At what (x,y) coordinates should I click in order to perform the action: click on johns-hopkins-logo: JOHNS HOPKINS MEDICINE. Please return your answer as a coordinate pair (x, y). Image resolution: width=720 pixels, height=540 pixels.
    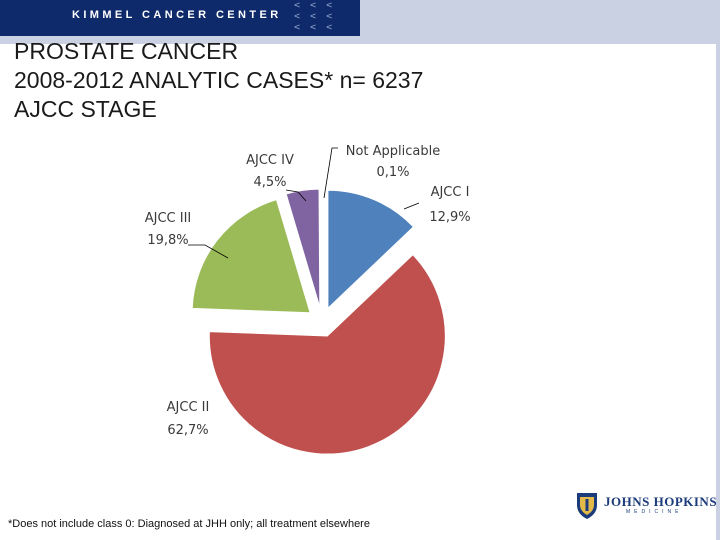
    Looking at the image, I should click on (645, 505).